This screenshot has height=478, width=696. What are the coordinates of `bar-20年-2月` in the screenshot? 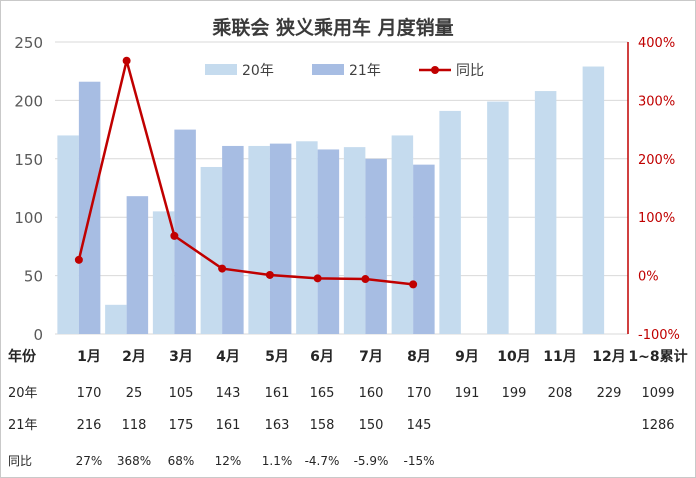 It's located at (116, 319).